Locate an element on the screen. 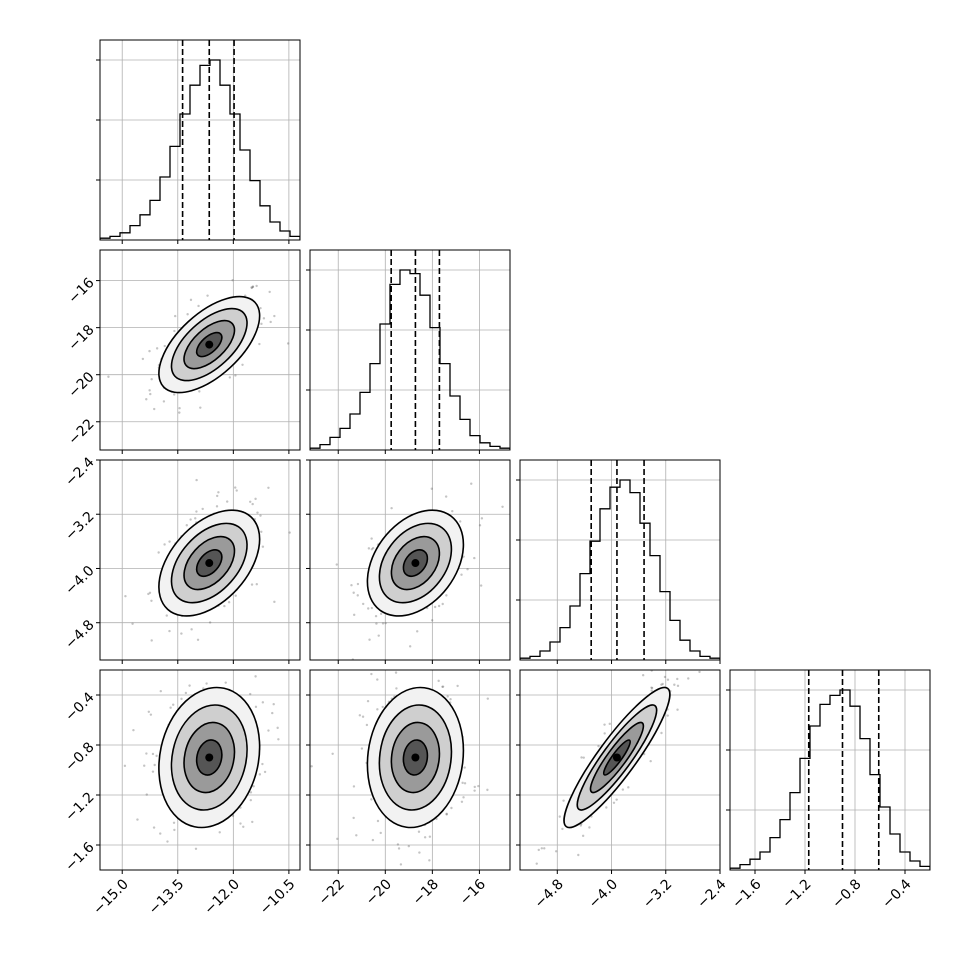 The height and width of the screenshot is (970, 970). scatter-panel-1-0: −22 −20 −18 −16 is located at coordinates (183, 351).